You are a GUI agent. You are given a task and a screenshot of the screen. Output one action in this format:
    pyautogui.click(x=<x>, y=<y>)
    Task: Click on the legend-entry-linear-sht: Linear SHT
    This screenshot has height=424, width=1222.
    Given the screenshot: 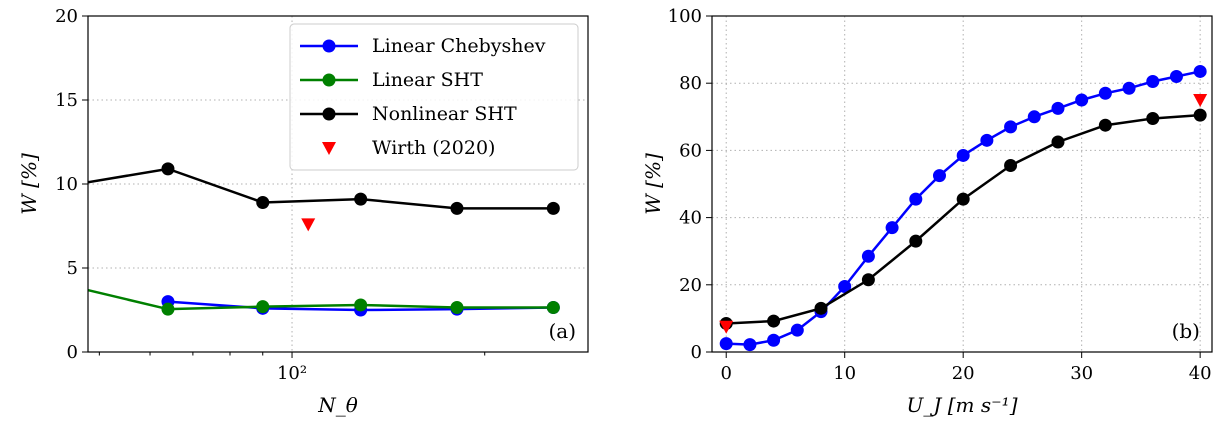 What is the action you would take?
    pyautogui.click(x=391, y=80)
    